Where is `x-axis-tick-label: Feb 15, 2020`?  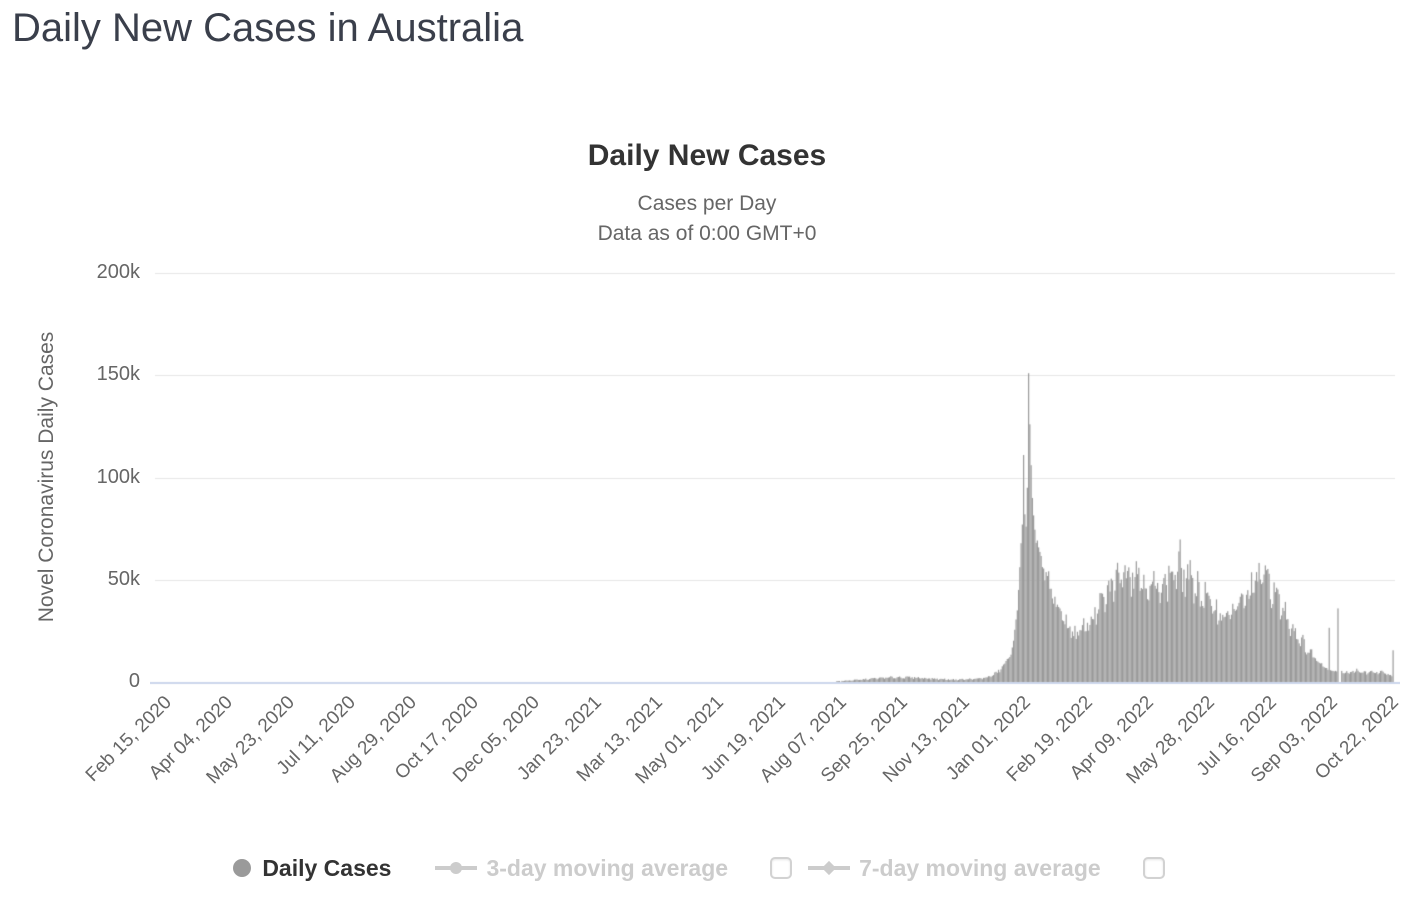
x-axis-tick-label: Feb 15, 2020 is located at coordinates (128, 739).